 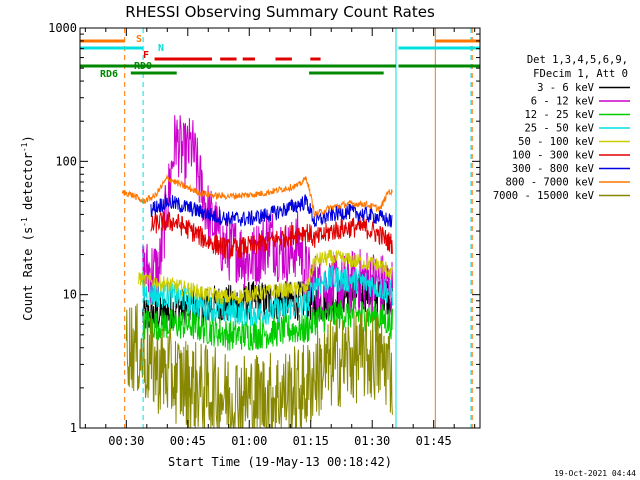 I want to click on y-axis-label-part2: detector, so click(x=28, y=184).